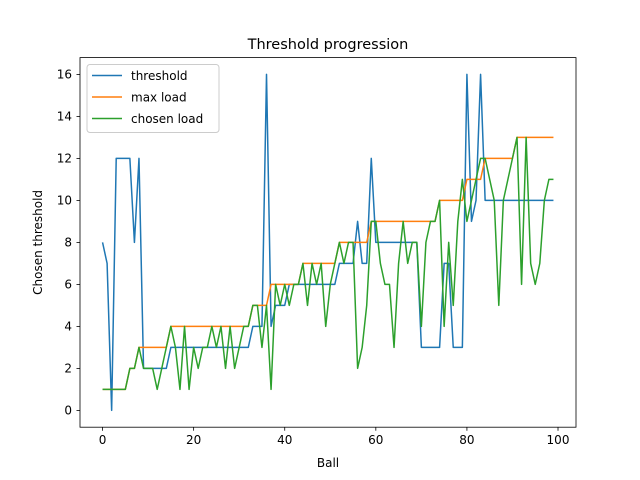 The height and width of the screenshot is (480, 640). Describe the element at coordinates (68, 369) in the screenshot. I see `y-tick-label: 2` at that location.